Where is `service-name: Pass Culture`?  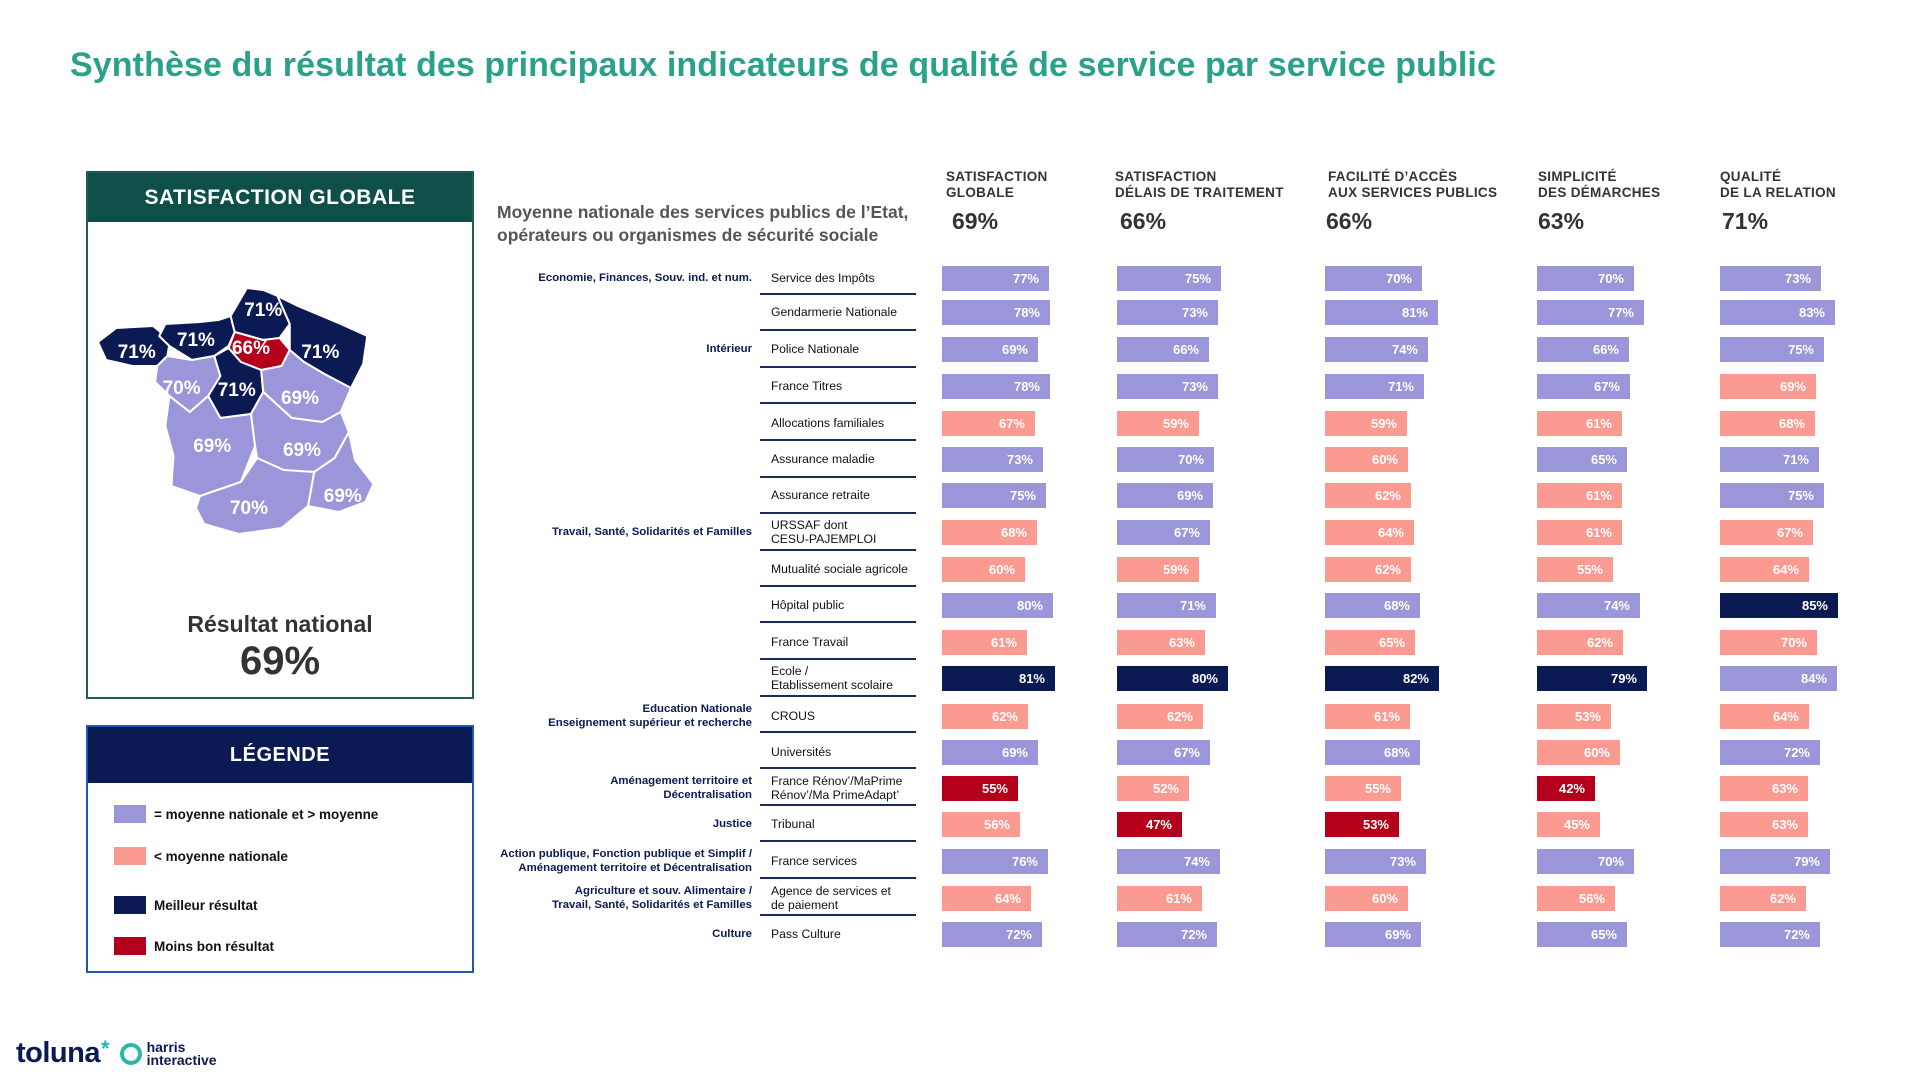
service-name: Pass Culture is located at coordinates (844, 934).